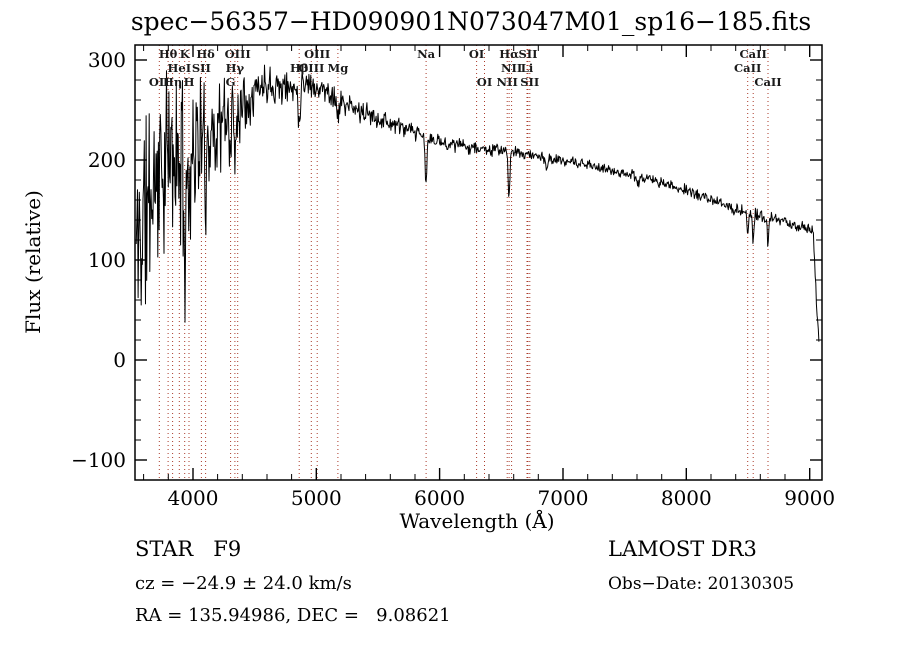 This screenshot has height=649, width=900. Describe the element at coordinates (476, 520) in the screenshot. I see `x-axis-label: Wavelength (Å)` at that location.